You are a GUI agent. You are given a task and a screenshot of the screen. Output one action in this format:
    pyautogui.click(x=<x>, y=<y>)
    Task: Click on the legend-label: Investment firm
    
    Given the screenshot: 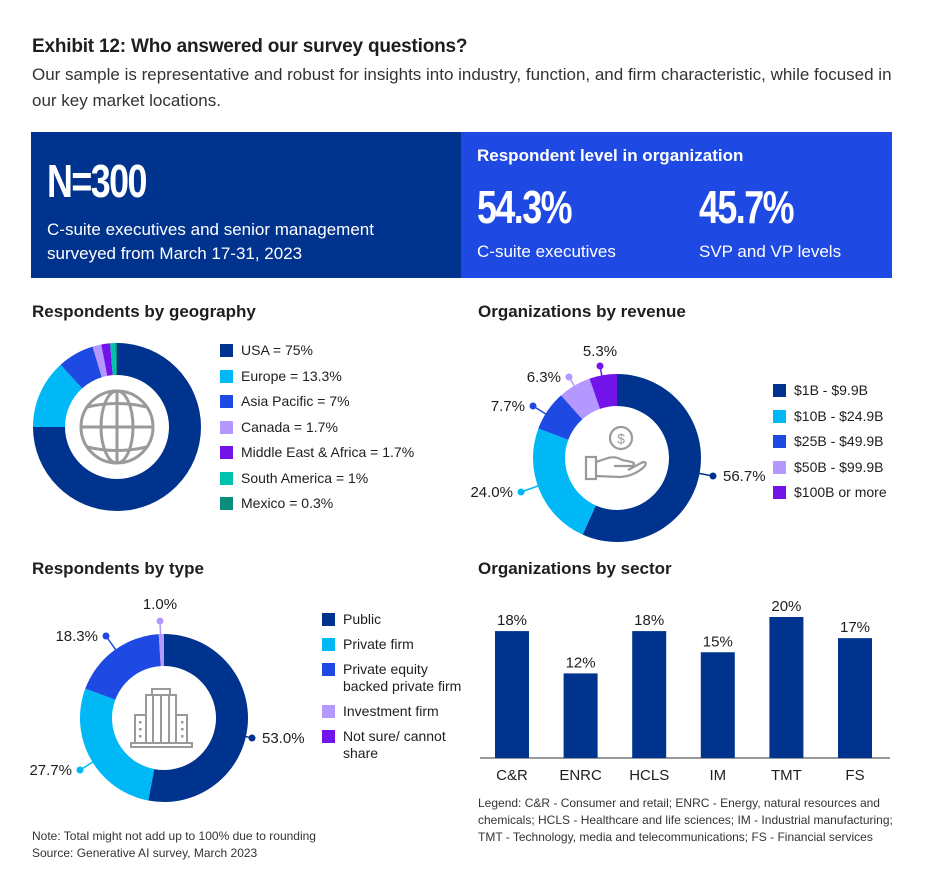 What is the action you would take?
    pyautogui.click(x=391, y=711)
    